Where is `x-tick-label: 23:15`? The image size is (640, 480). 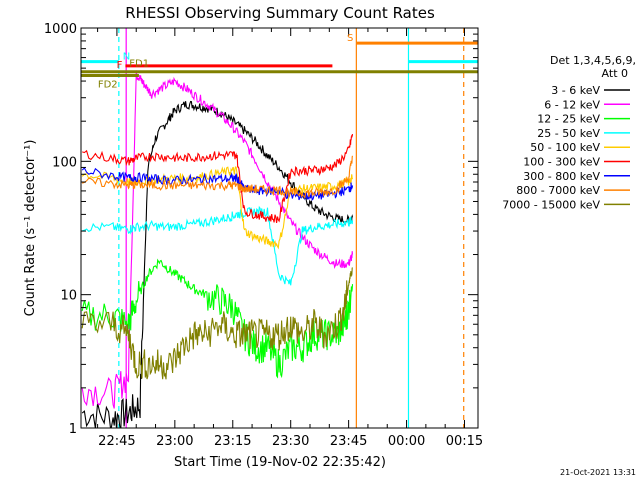 x-tick-label: 23:15 is located at coordinates (232, 441).